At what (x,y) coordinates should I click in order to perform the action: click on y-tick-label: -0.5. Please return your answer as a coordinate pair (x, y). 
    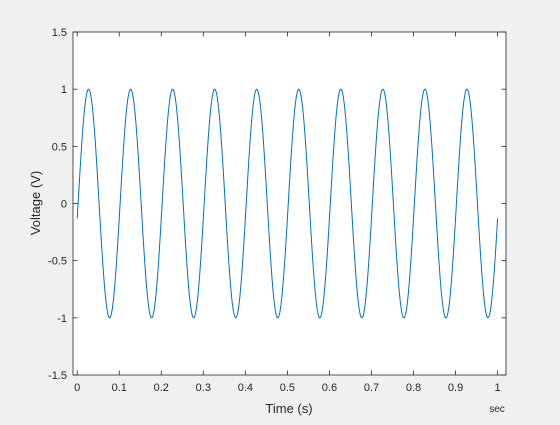
    Looking at the image, I should click on (57, 262).